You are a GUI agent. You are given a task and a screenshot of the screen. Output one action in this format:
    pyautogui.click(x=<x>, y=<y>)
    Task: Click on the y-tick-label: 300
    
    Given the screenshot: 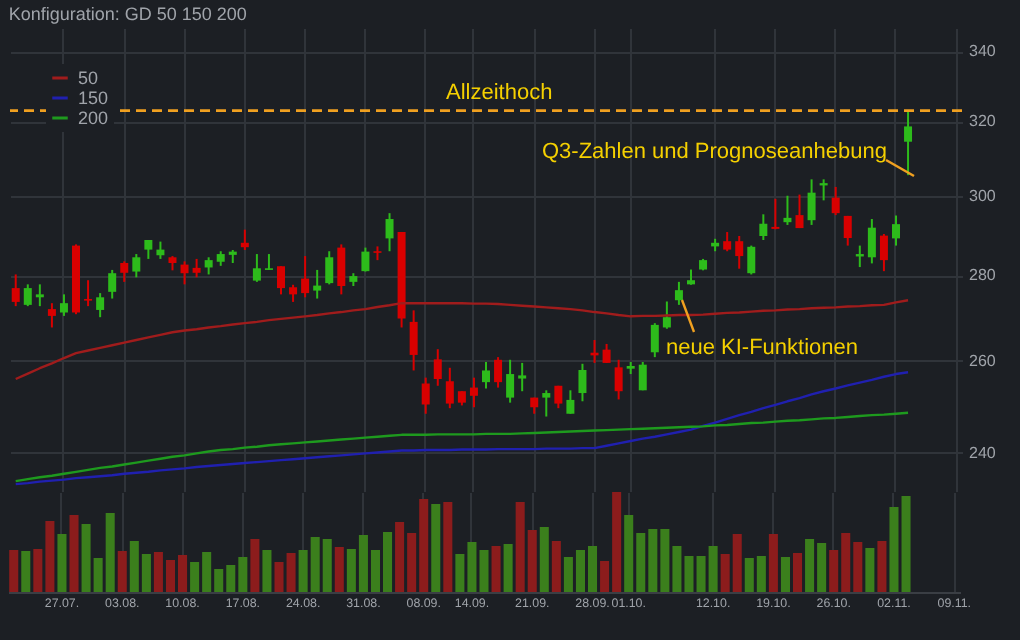 What is the action you would take?
    pyautogui.click(x=983, y=195)
    